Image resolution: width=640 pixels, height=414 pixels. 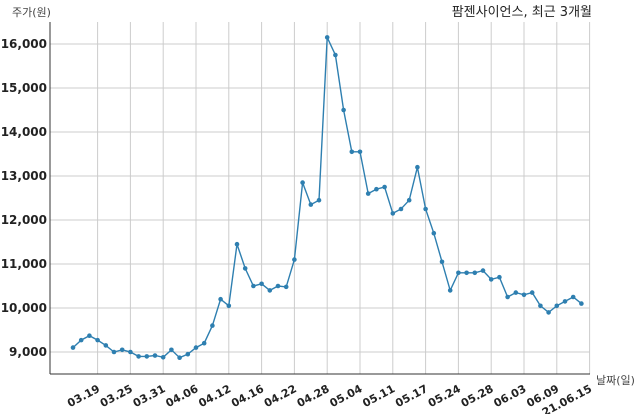 I want to click on x-tick-label: 05.04, so click(x=346, y=396).